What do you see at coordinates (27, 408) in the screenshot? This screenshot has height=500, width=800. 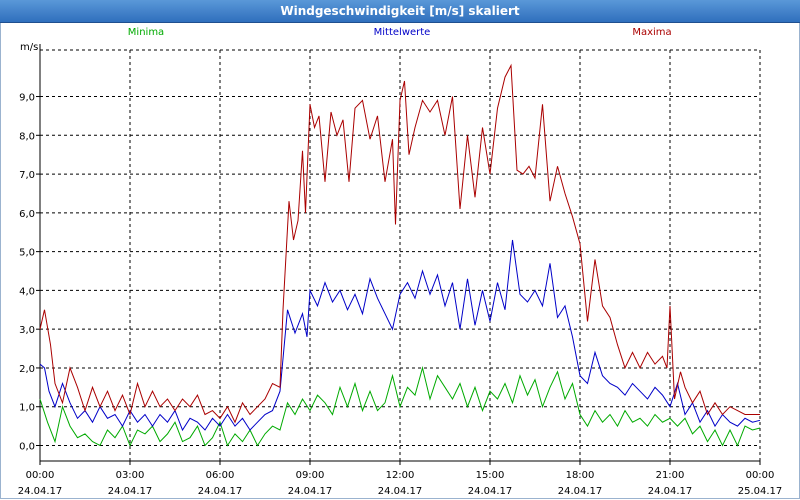 I see `y-tick-label: 1,0` at bounding box center [27, 408].